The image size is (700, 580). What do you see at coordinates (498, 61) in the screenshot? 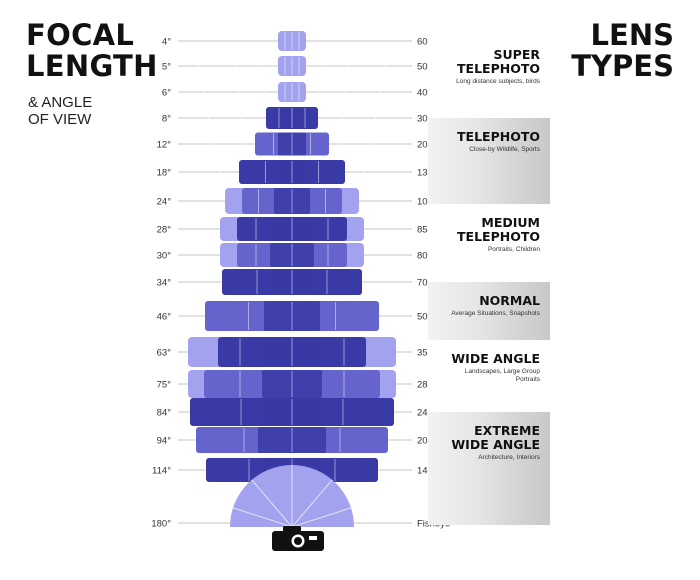
I see `lens-type-title: SUPER TELEPHOTO` at bounding box center [498, 61].